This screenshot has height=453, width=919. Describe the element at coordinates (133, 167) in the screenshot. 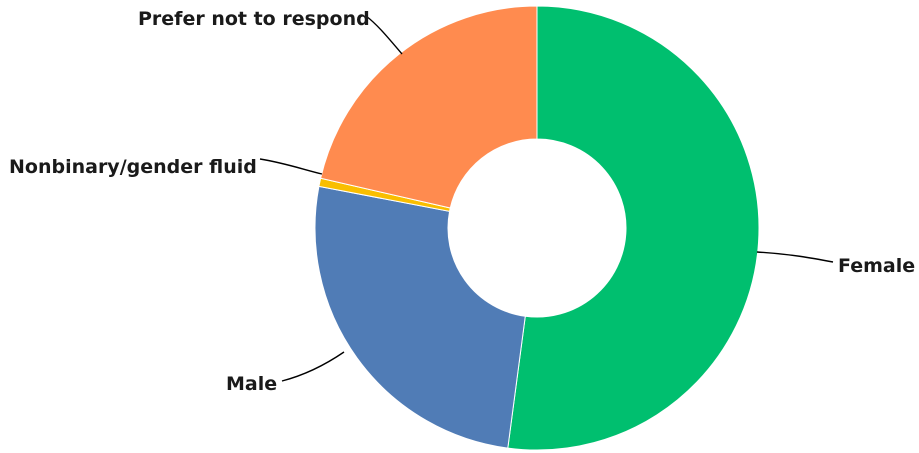

I see `slice-label-nonbinary-gender-fluid: Nonbinary/gender fluid` at that location.